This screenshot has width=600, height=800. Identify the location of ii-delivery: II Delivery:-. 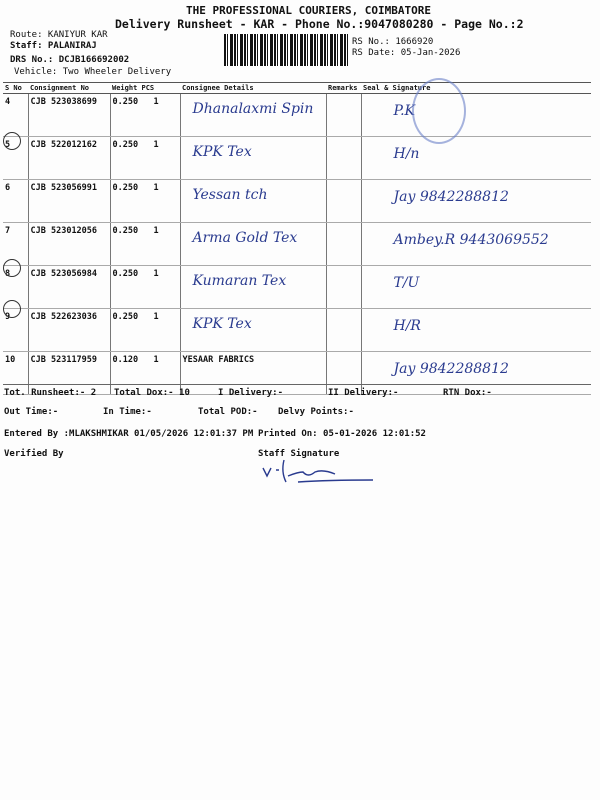
(363, 393).